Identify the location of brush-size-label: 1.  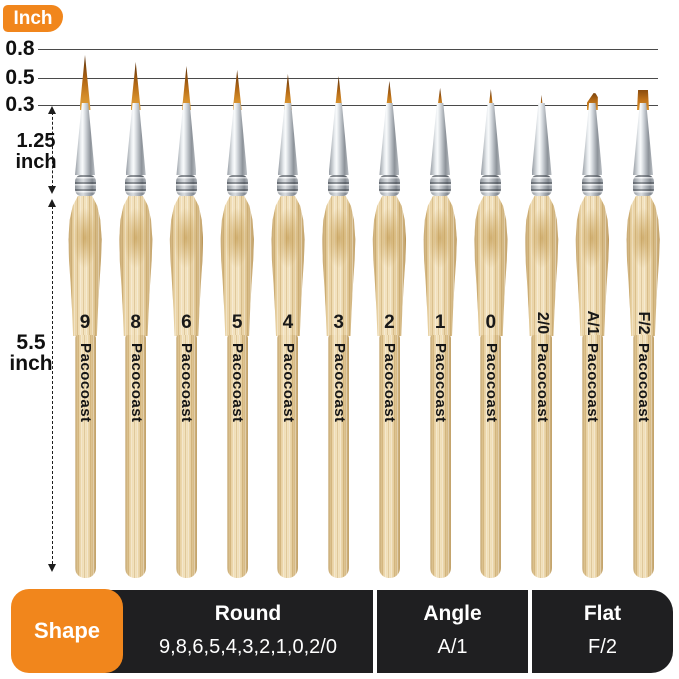
(440, 322).